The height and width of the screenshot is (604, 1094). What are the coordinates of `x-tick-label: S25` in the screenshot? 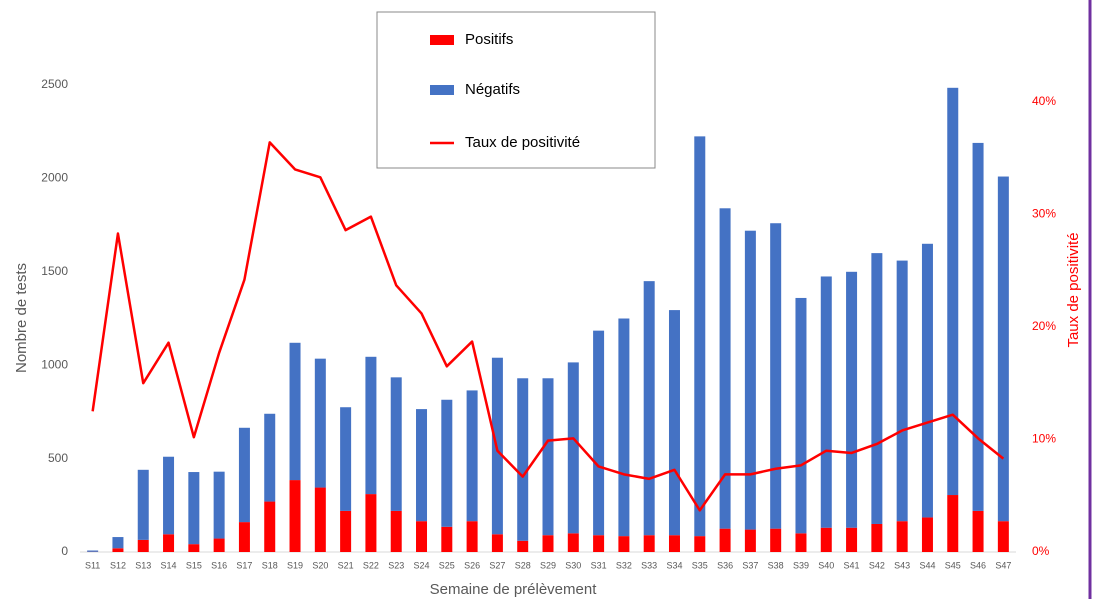 It's located at (447, 565).